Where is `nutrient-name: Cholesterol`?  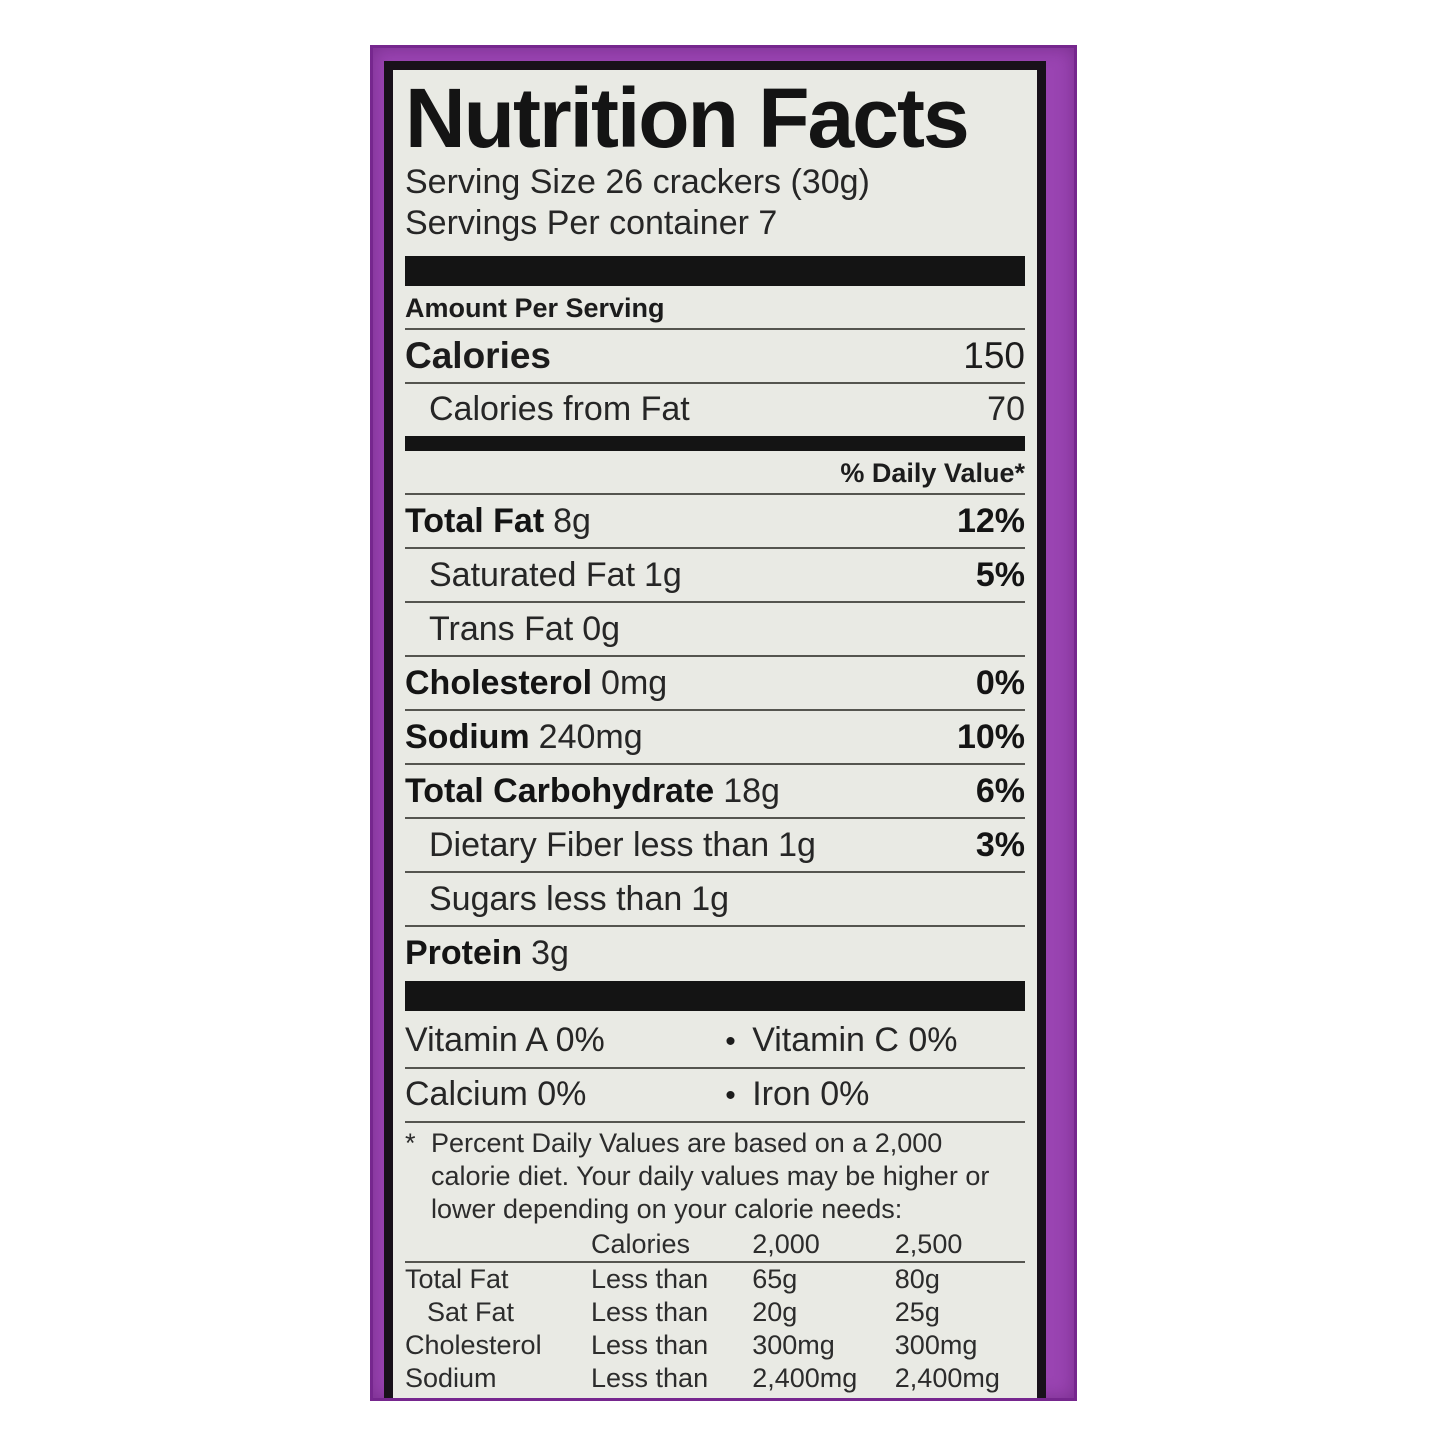
nutrient-name: Cholesterol is located at coordinates (499, 683).